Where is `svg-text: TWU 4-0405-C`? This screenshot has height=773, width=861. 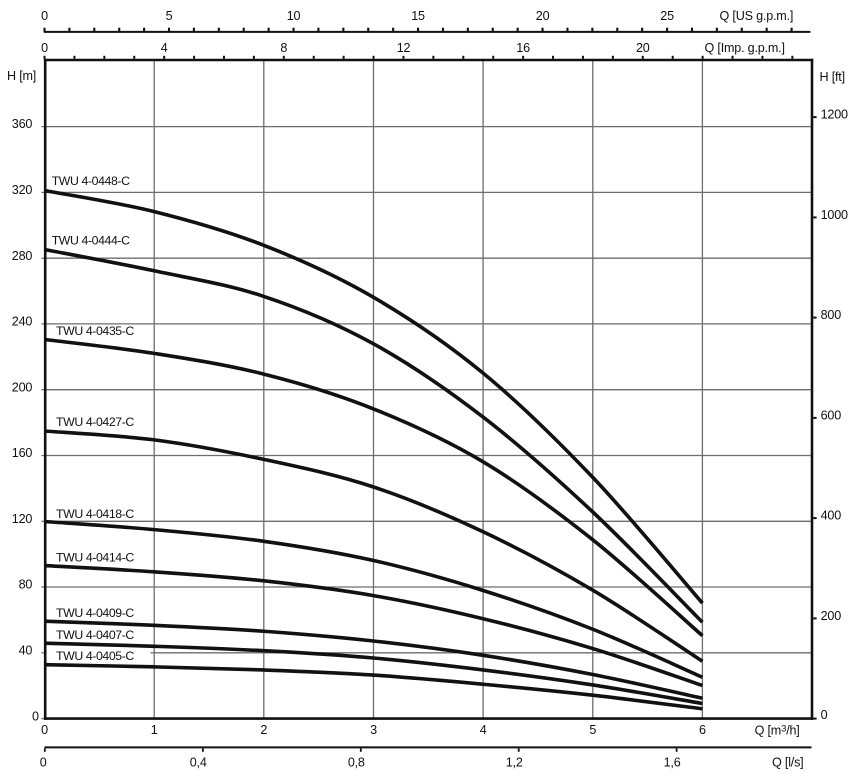 svg-text: TWU 4-0405-C is located at coordinates (95, 656).